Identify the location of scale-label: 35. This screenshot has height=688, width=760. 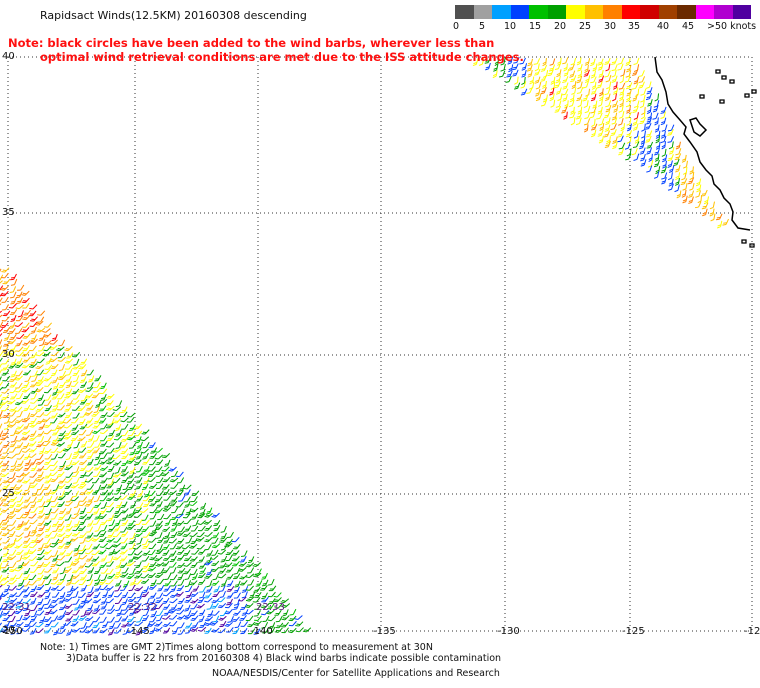
(634, 26).